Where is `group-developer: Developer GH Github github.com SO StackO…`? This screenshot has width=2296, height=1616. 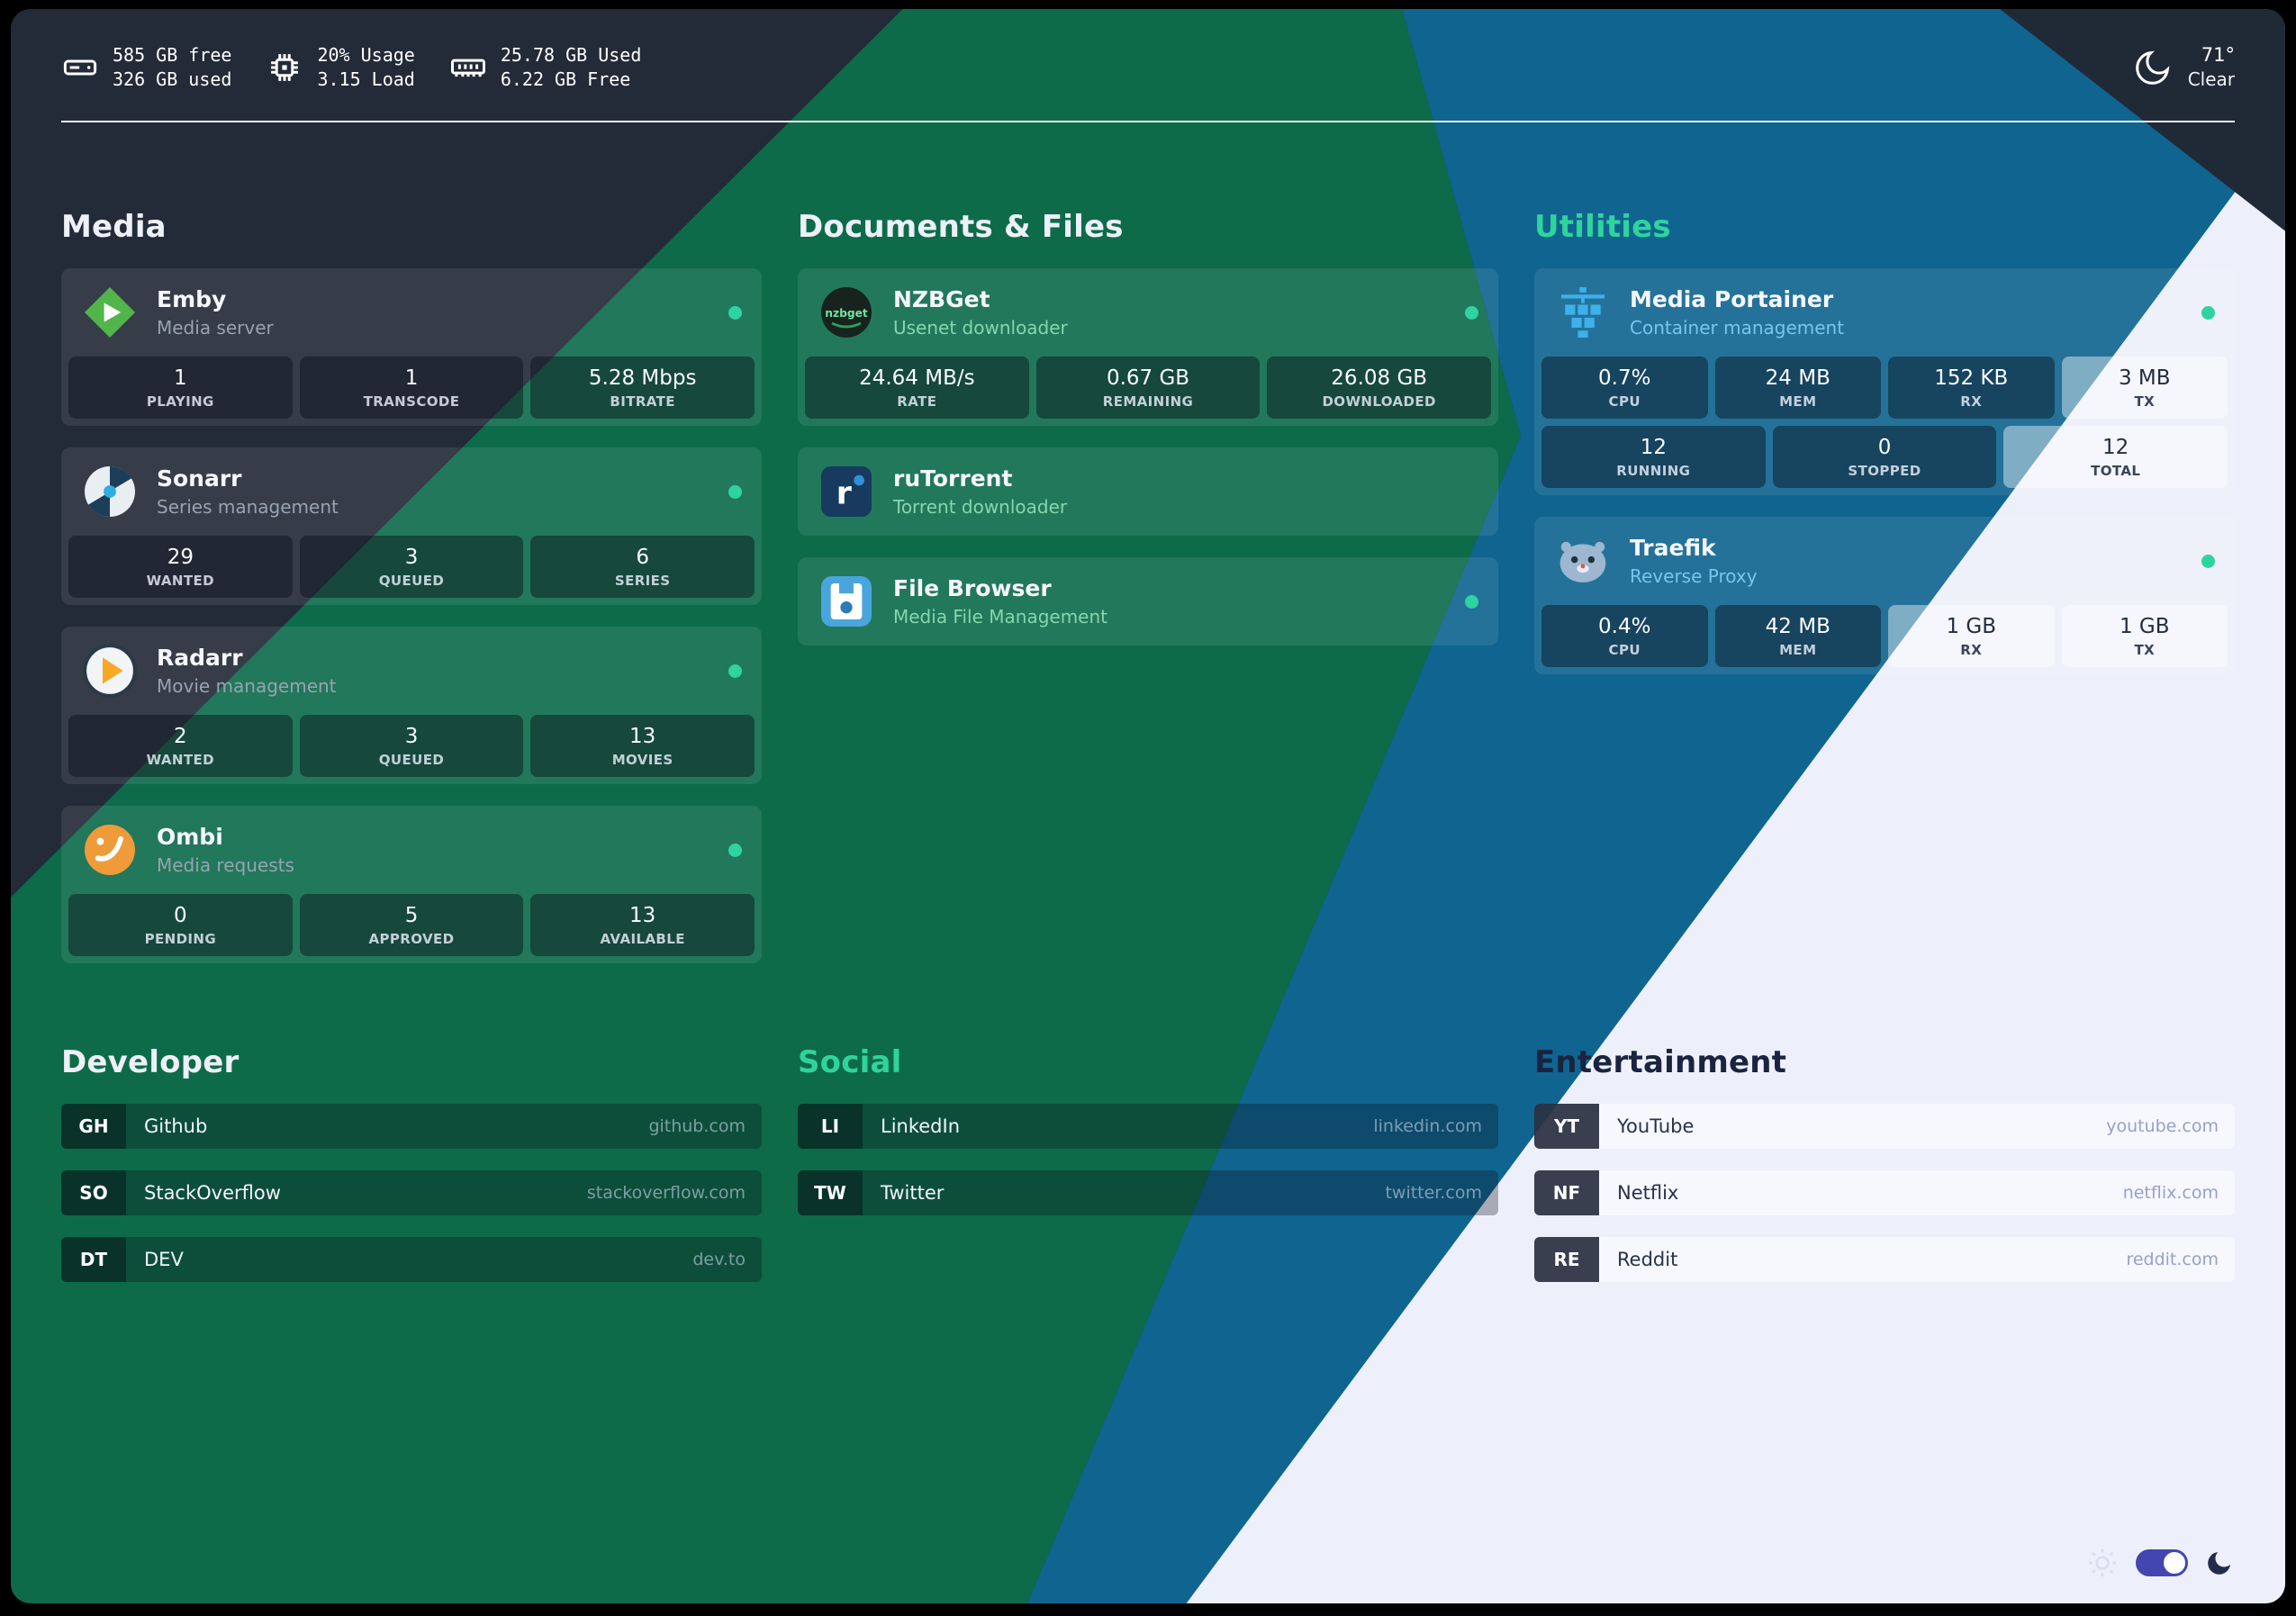 group-developer: Developer GH Github github.com SO StackO… is located at coordinates (411, 1174).